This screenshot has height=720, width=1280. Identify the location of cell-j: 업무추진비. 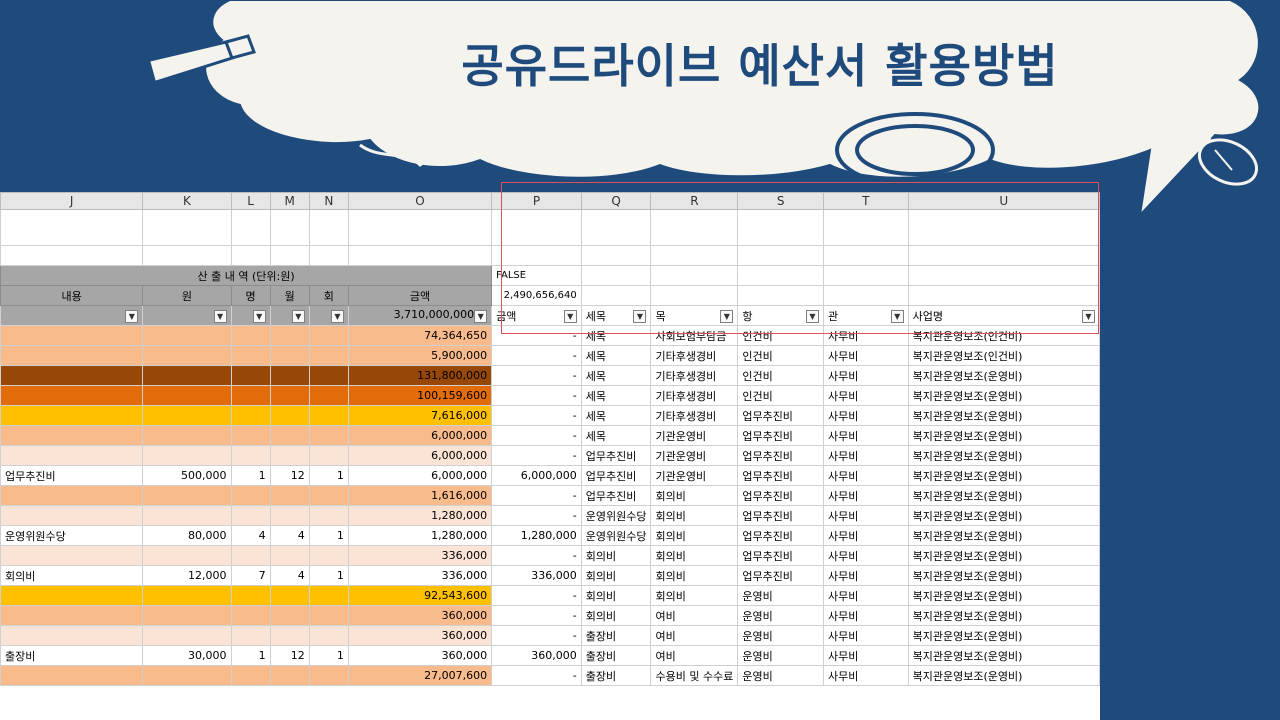
(72, 475).